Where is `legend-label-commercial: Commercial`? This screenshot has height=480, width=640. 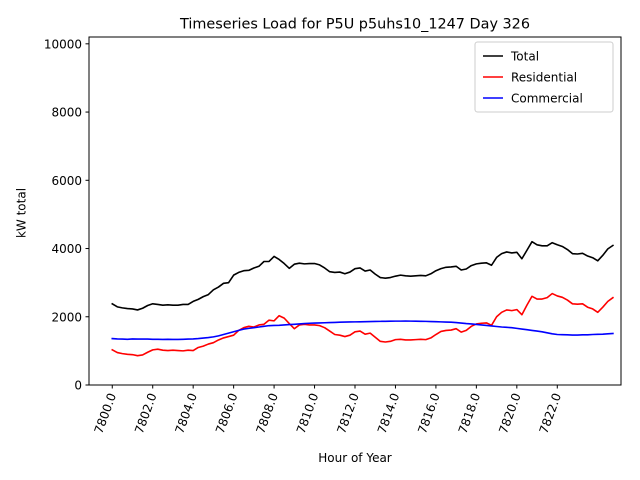
legend-label-commercial: Commercial is located at coordinates (547, 99).